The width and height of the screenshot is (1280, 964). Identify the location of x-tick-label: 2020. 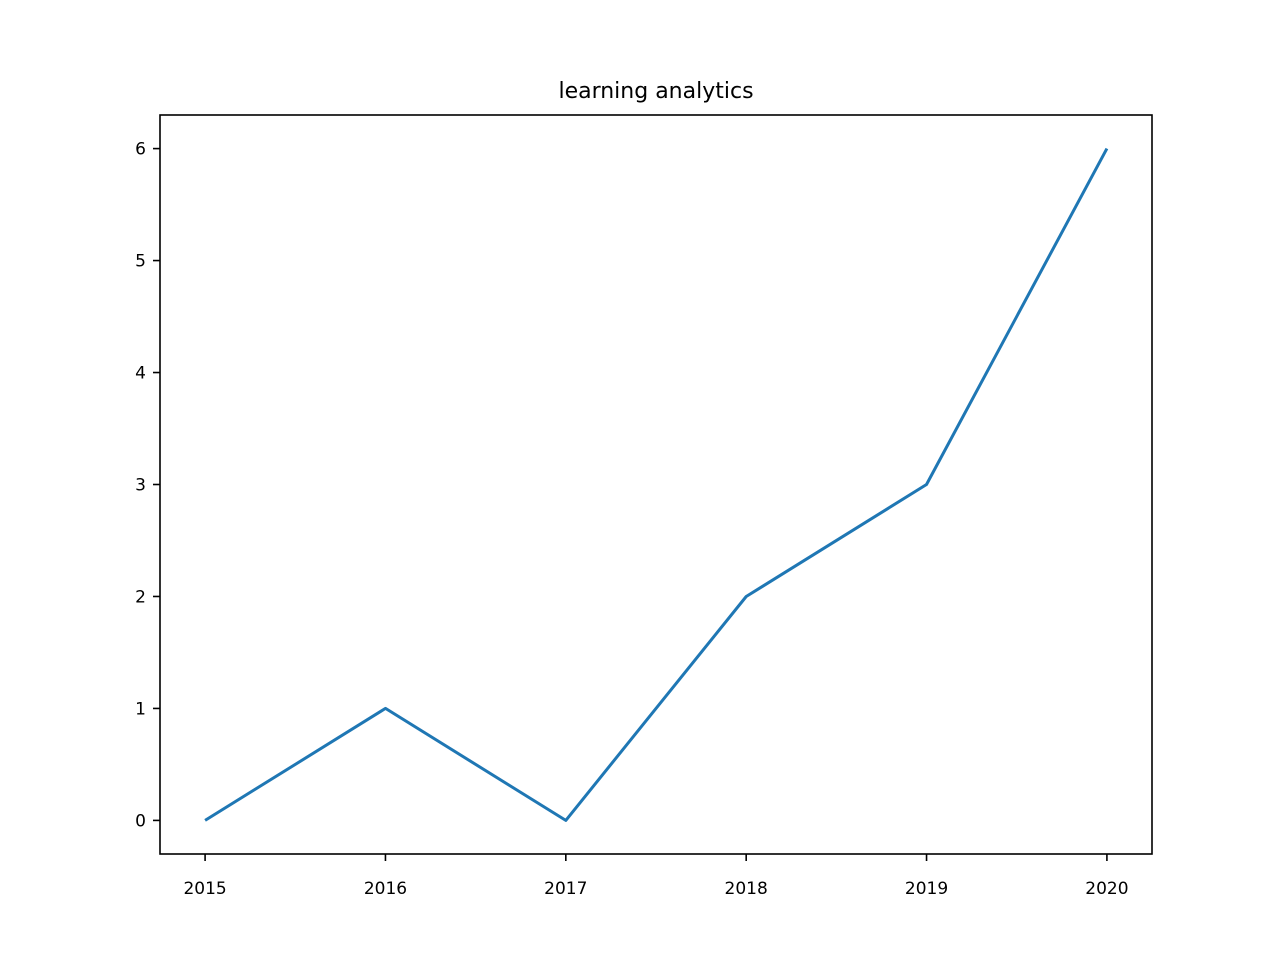
(1106, 889).